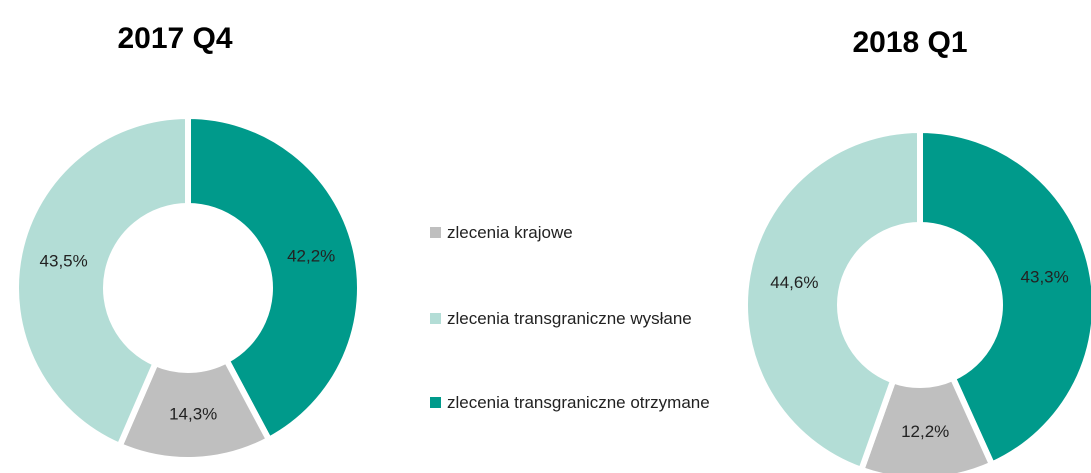  Describe the element at coordinates (794, 282) in the screenshot. I see `data-label: 44,6%` at that location.